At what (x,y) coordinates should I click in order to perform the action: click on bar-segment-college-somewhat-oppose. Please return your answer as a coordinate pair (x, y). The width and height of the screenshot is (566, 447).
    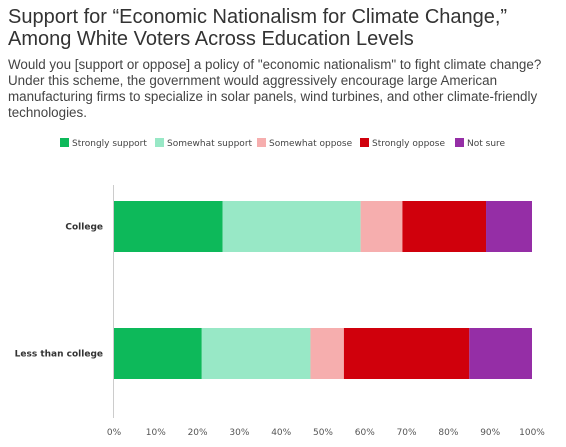
    Looking at the image, I should click on (381, 226).